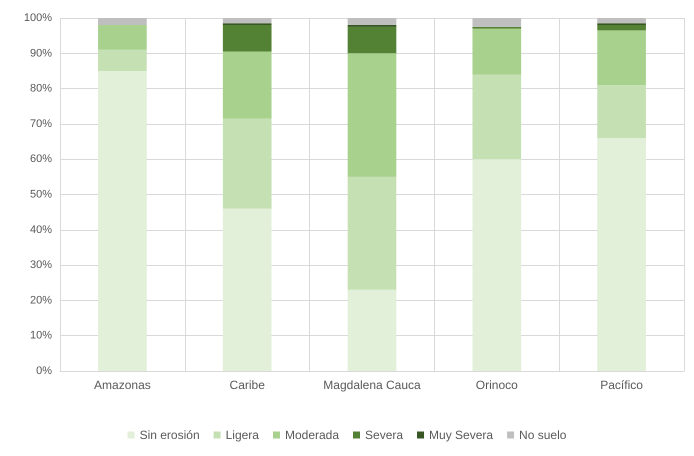  What do you see at coordinates (41, 194) in the screenshot?
I see `y-tick-label: 50%` at bounding box center [41, 194].